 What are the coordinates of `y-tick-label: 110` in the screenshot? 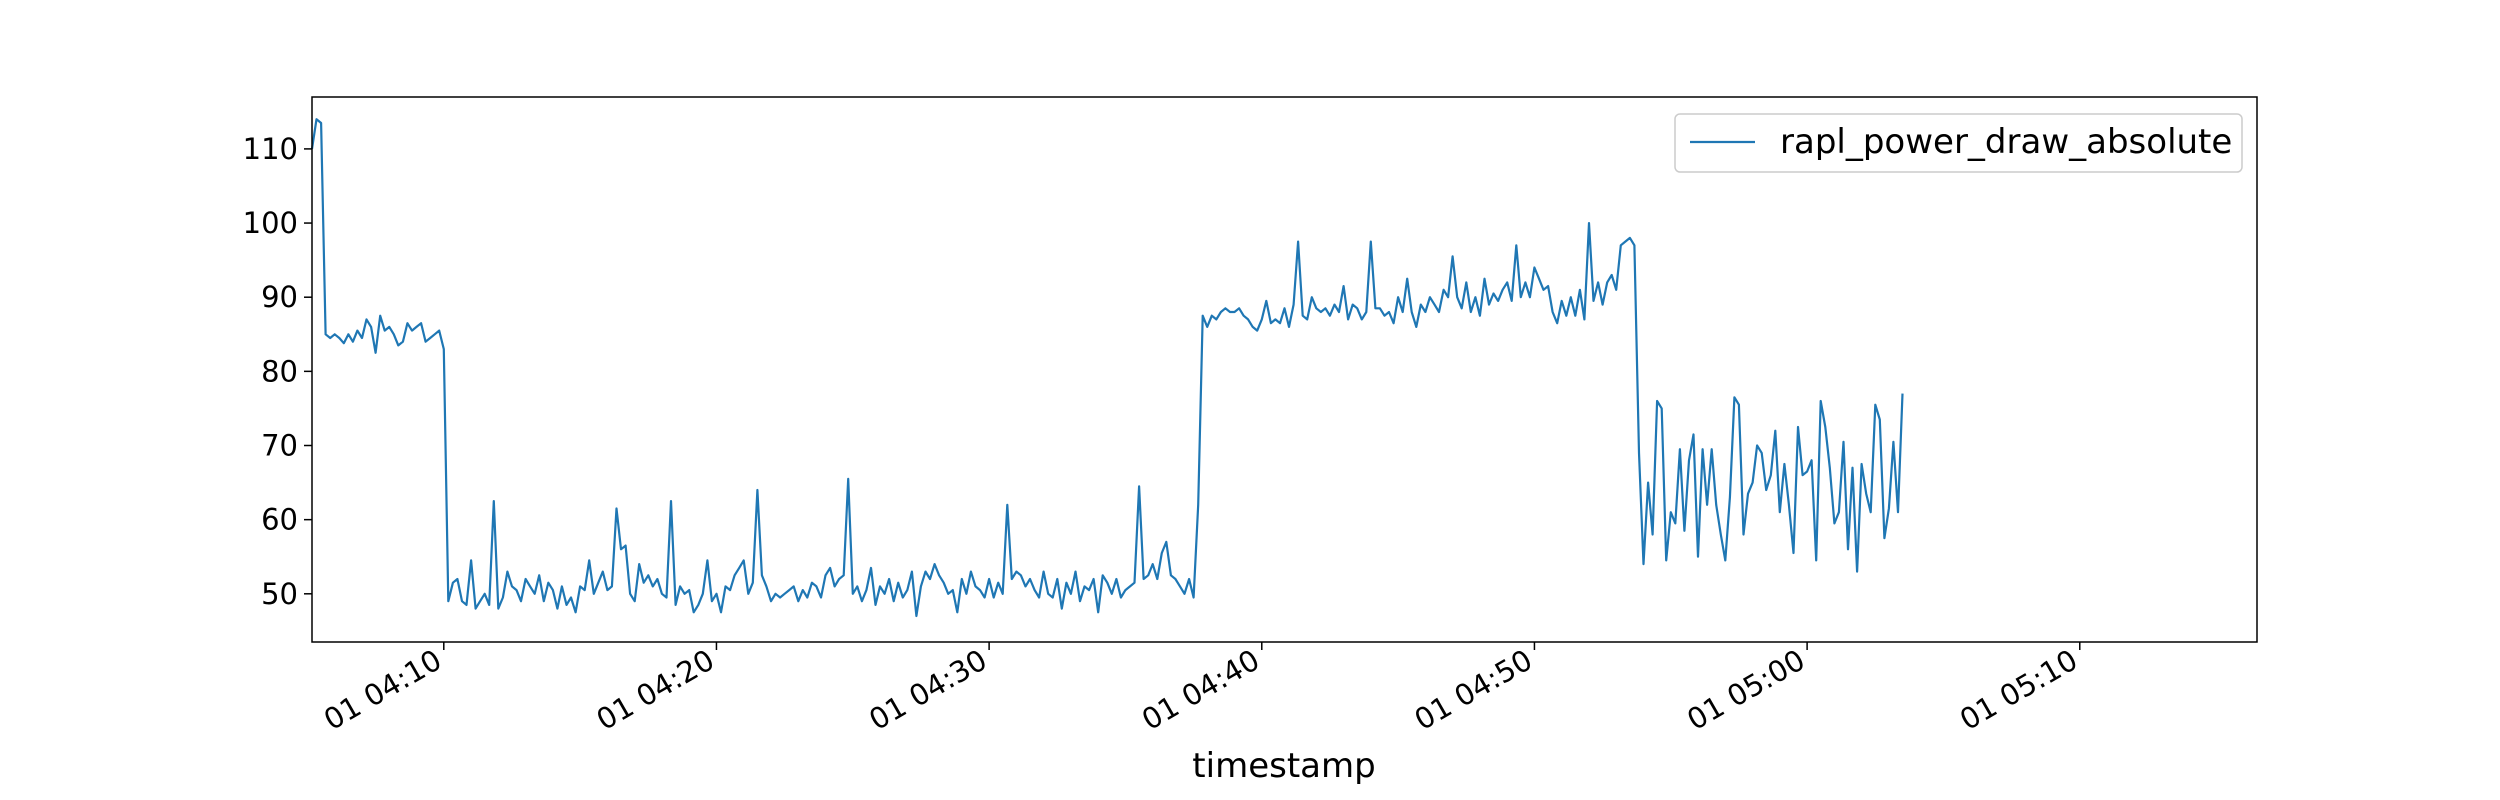 It's located at (270, 149).